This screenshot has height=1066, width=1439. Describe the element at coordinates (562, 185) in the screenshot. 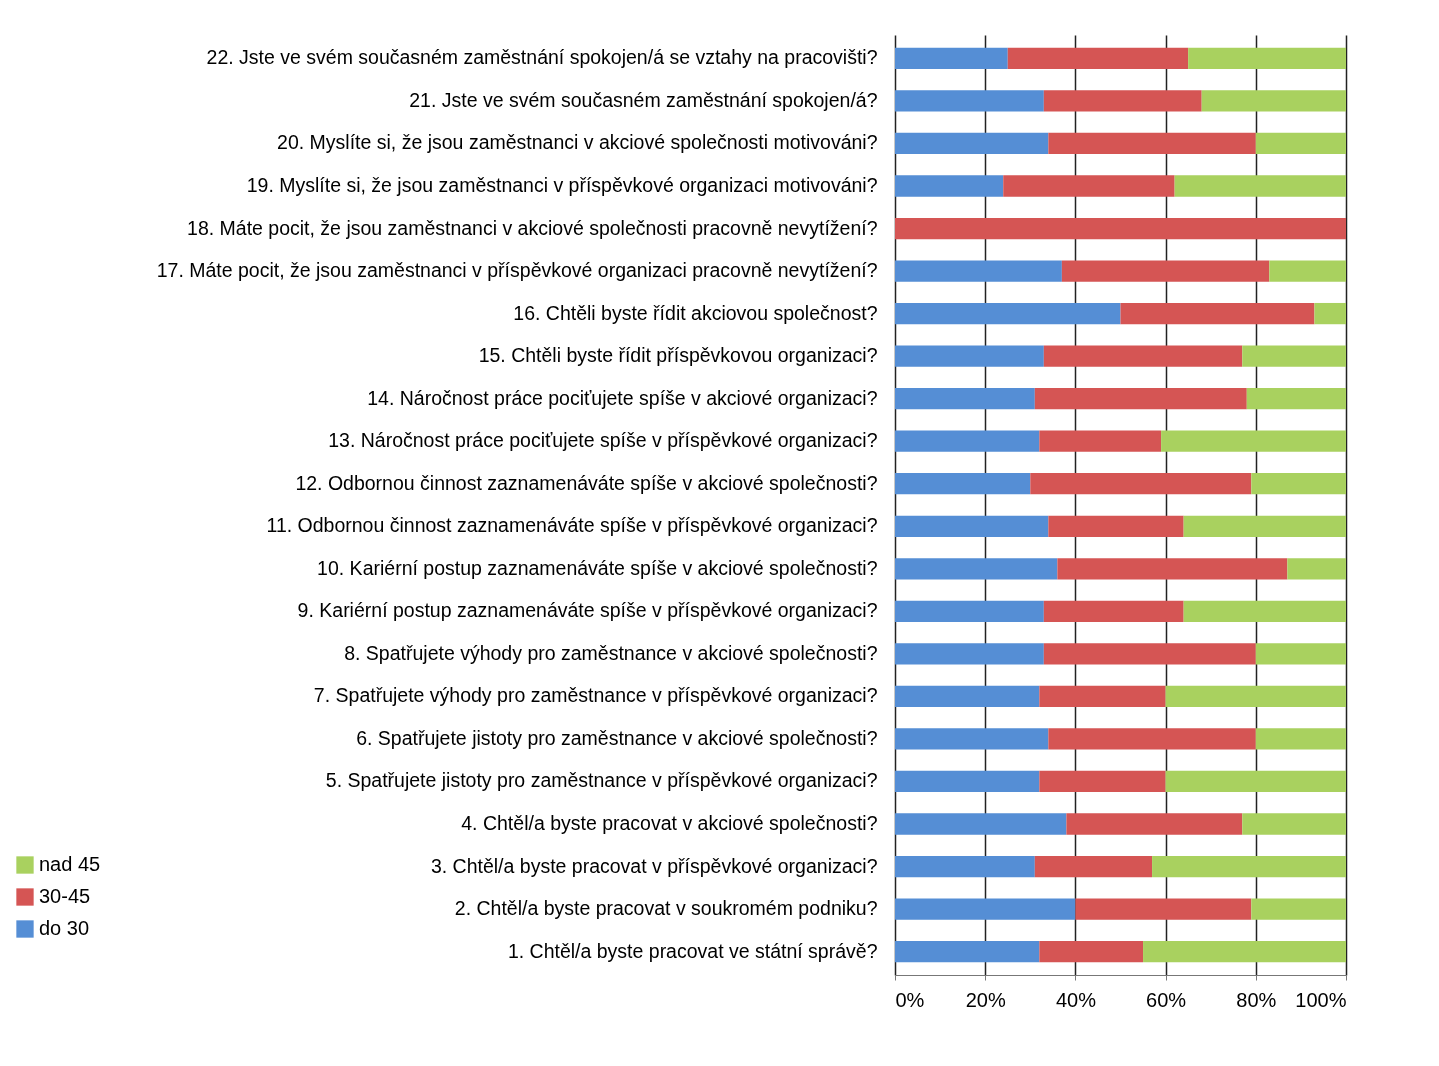

I see `y-tick-label: 19. Myslíte si, že jsou zaměstnanci v příspěvkové organizaci motivováni?` at that location.